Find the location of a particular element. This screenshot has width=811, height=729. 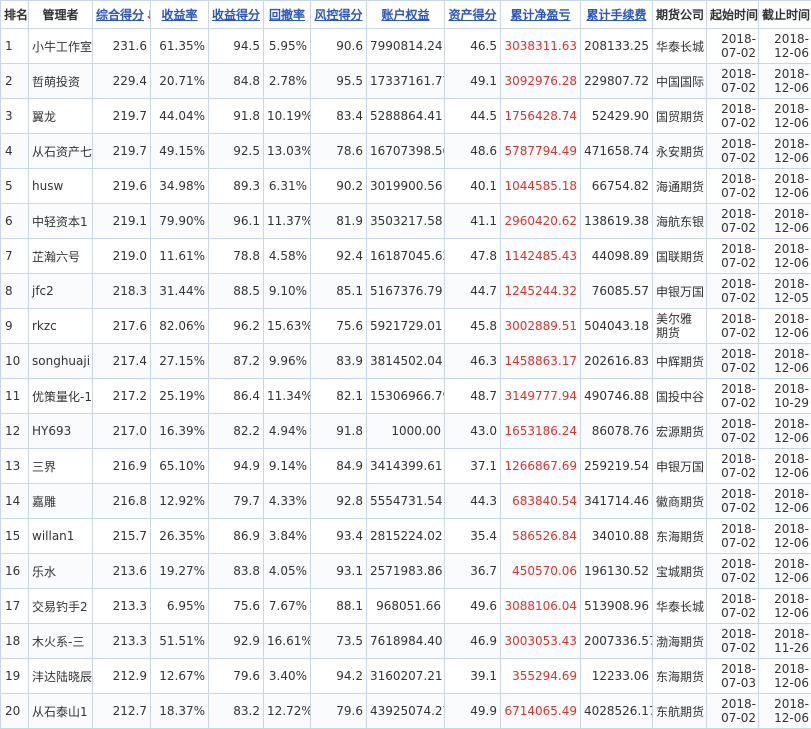

total-score-cell: 216.9 is located at coordinates (122, 466).